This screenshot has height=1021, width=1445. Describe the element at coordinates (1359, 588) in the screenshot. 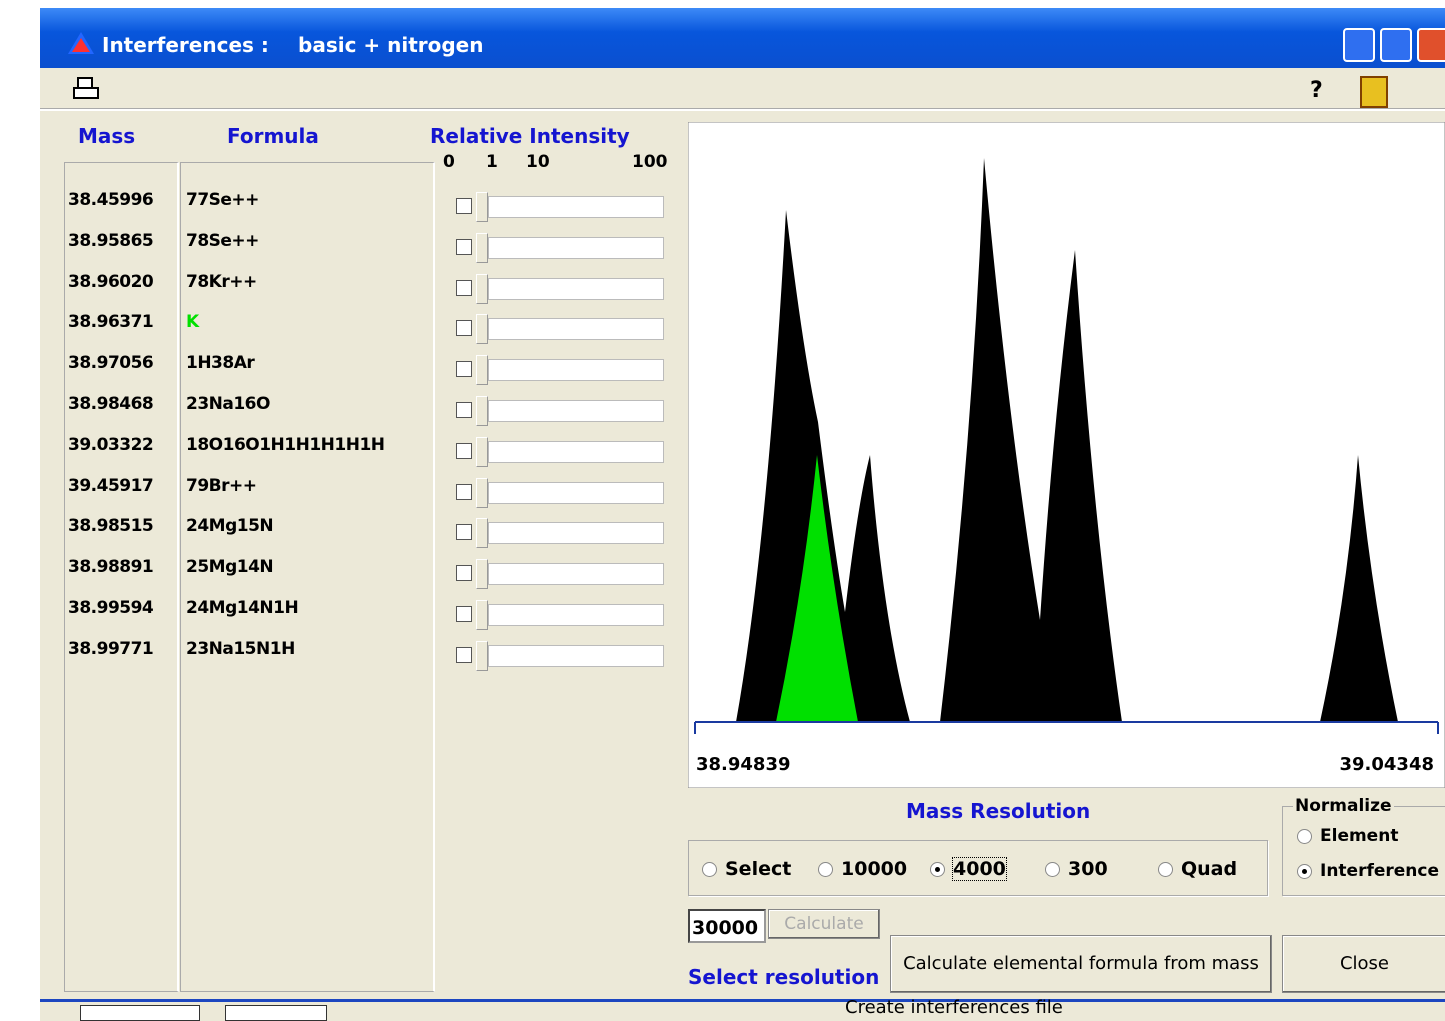

I see `peak-right` at that location.